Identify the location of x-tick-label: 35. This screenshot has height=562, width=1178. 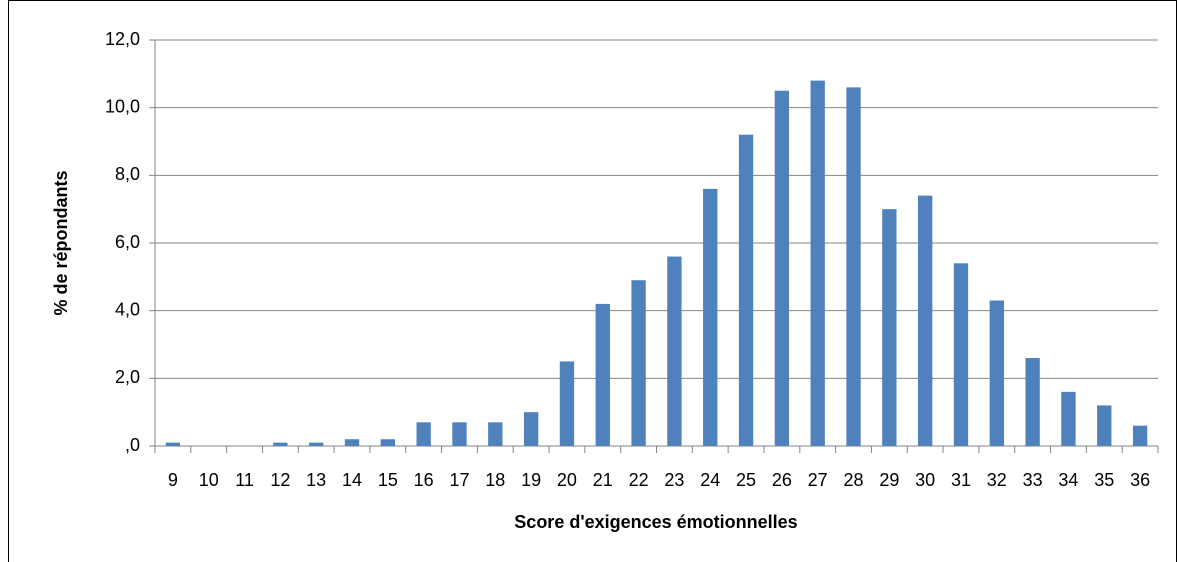
(1104, 480).